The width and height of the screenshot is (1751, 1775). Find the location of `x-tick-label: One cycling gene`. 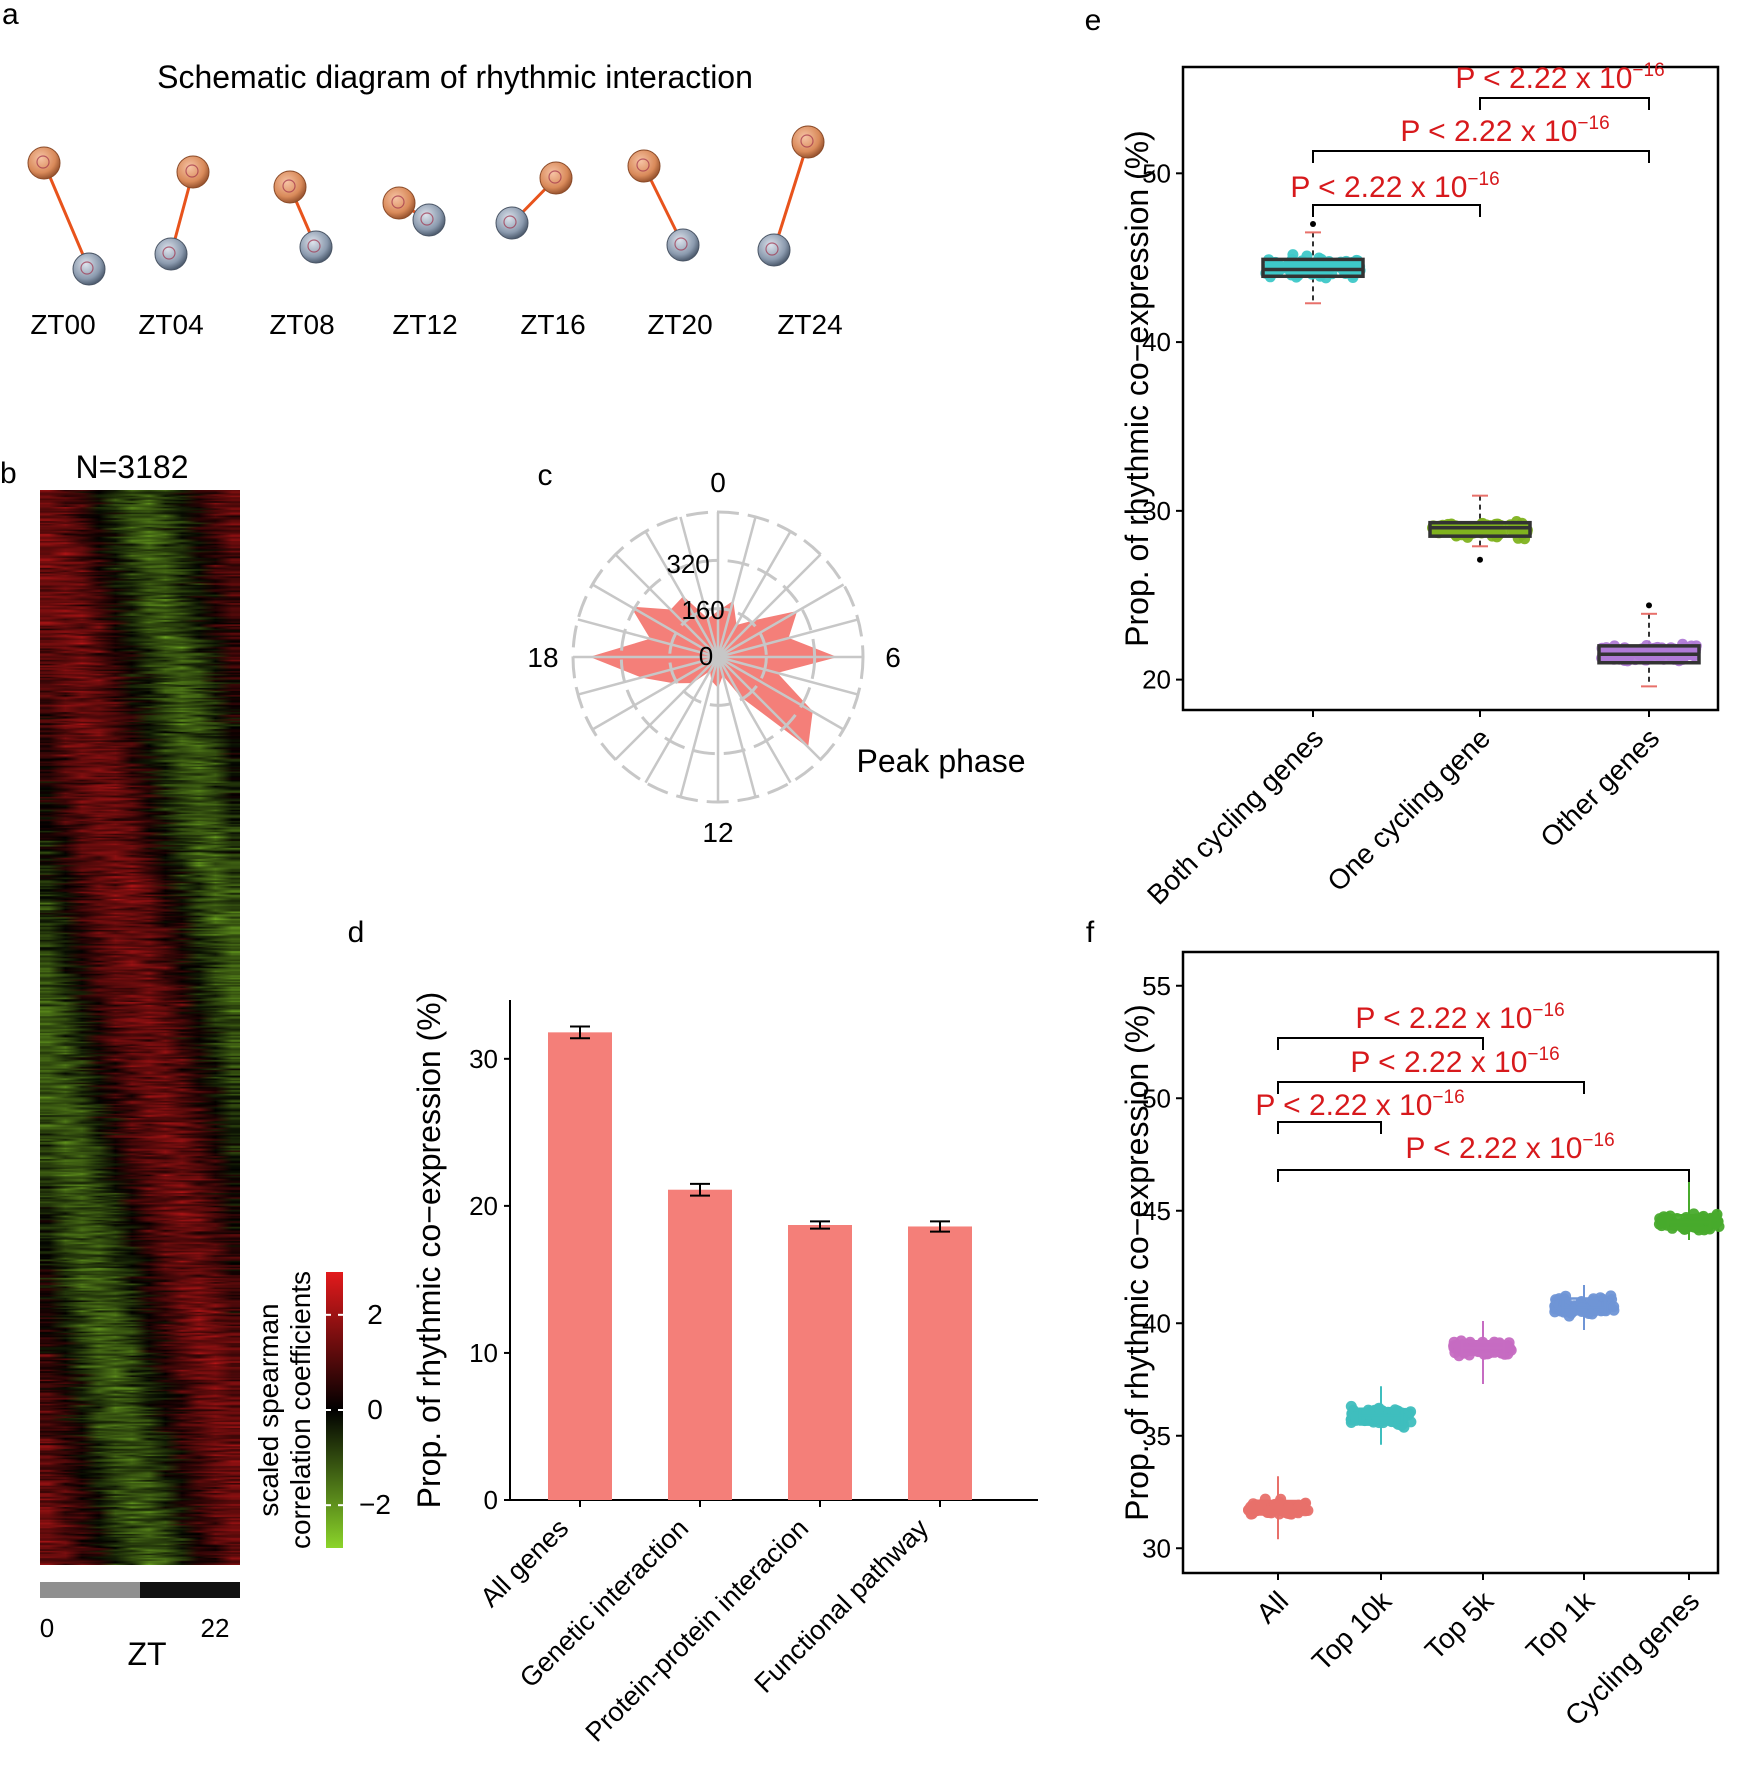

x-tick-label: One cycling gene is located at coordinates (1408, 809).